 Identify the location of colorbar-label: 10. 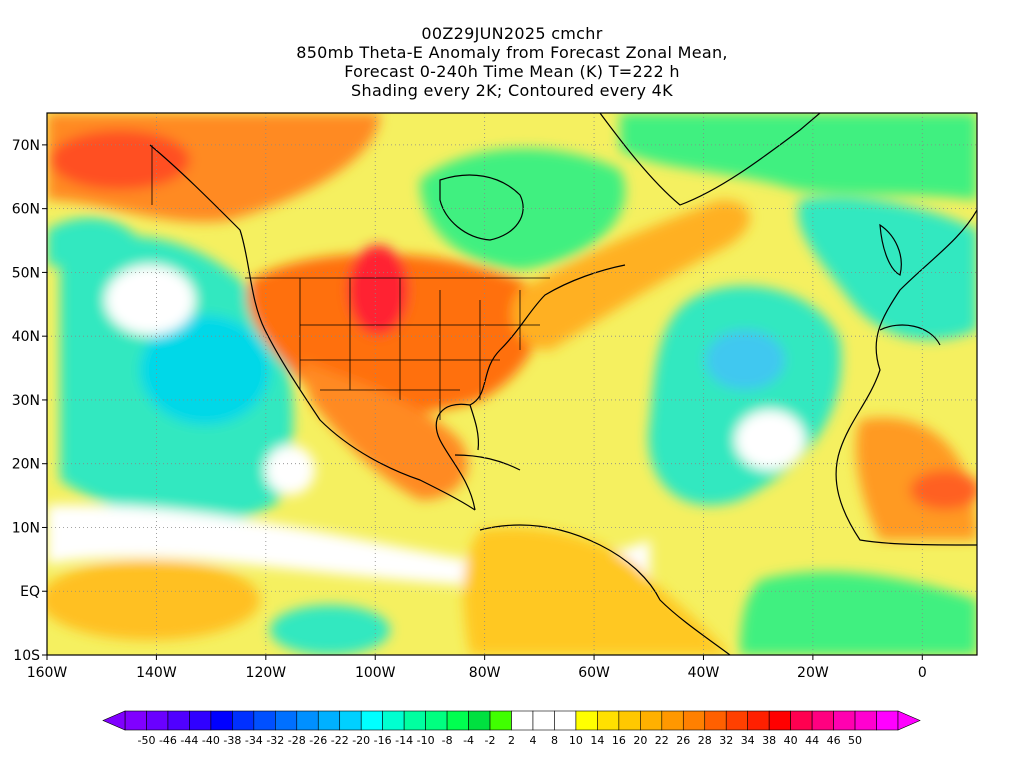
(576, 740).